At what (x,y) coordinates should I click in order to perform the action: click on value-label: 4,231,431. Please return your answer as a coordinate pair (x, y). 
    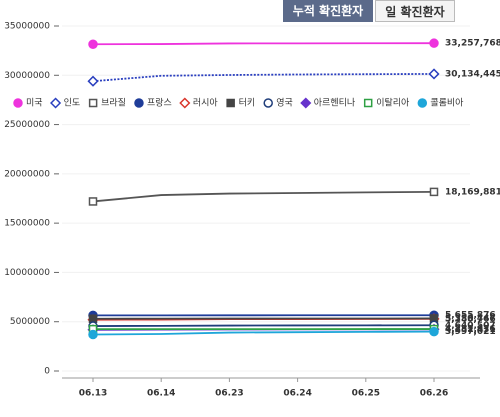
    Looking at the image, I should click on (470, 330).